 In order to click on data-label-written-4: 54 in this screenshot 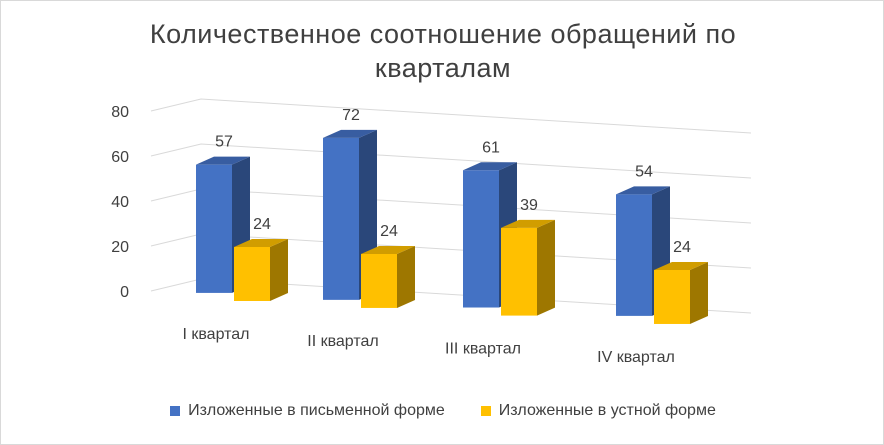, I will do `click(644, 171)`.